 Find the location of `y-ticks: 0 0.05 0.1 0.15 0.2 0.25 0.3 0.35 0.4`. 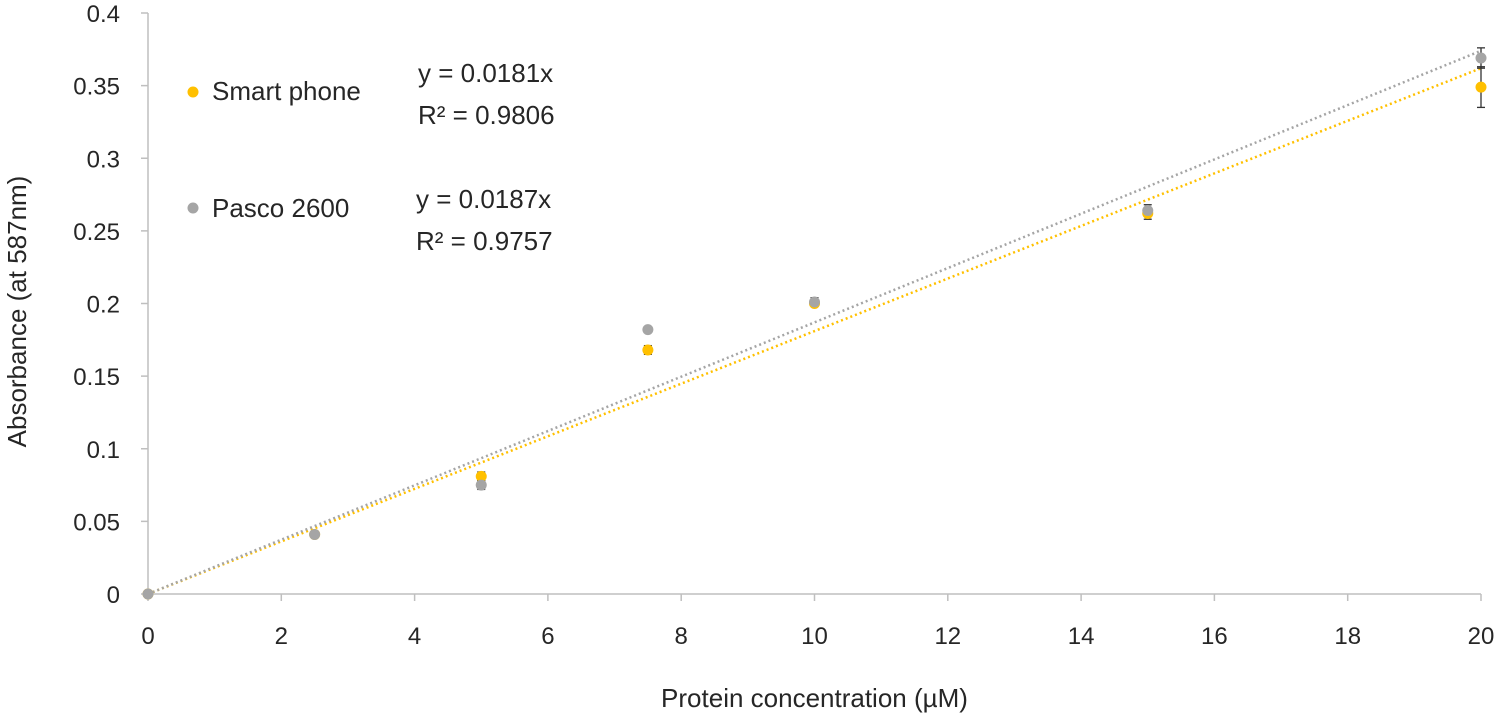

y-ticks: 0 0.05 0.1 0.15 0.2 0.25 0.3 0.35 0.4 is located at coordinates (110, 305).